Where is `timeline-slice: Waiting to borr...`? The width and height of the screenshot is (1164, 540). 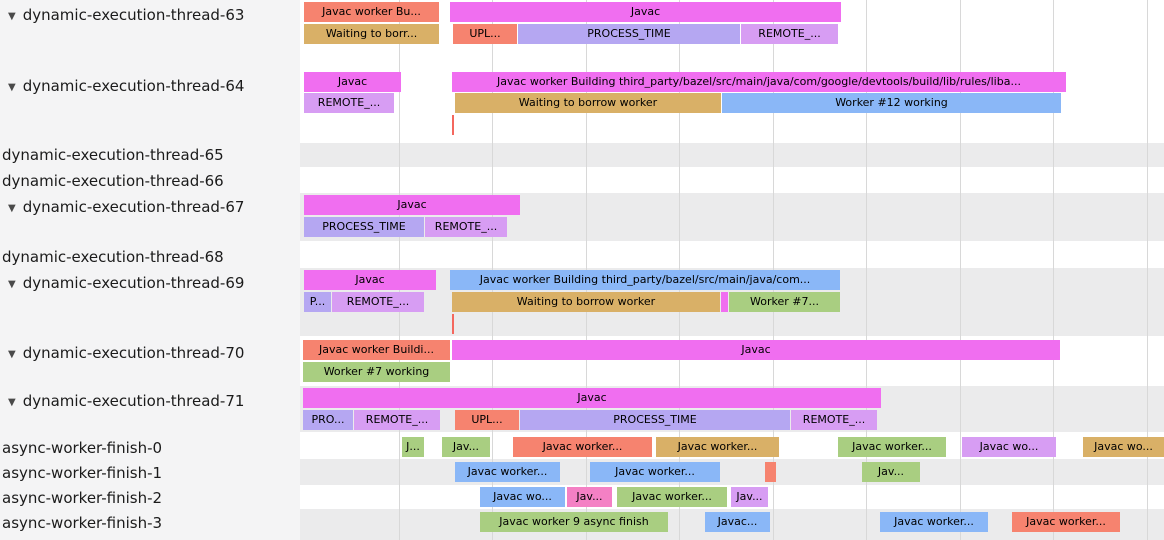
timeline-slice: Waiting to borr... is located at coordinates (371, 34).